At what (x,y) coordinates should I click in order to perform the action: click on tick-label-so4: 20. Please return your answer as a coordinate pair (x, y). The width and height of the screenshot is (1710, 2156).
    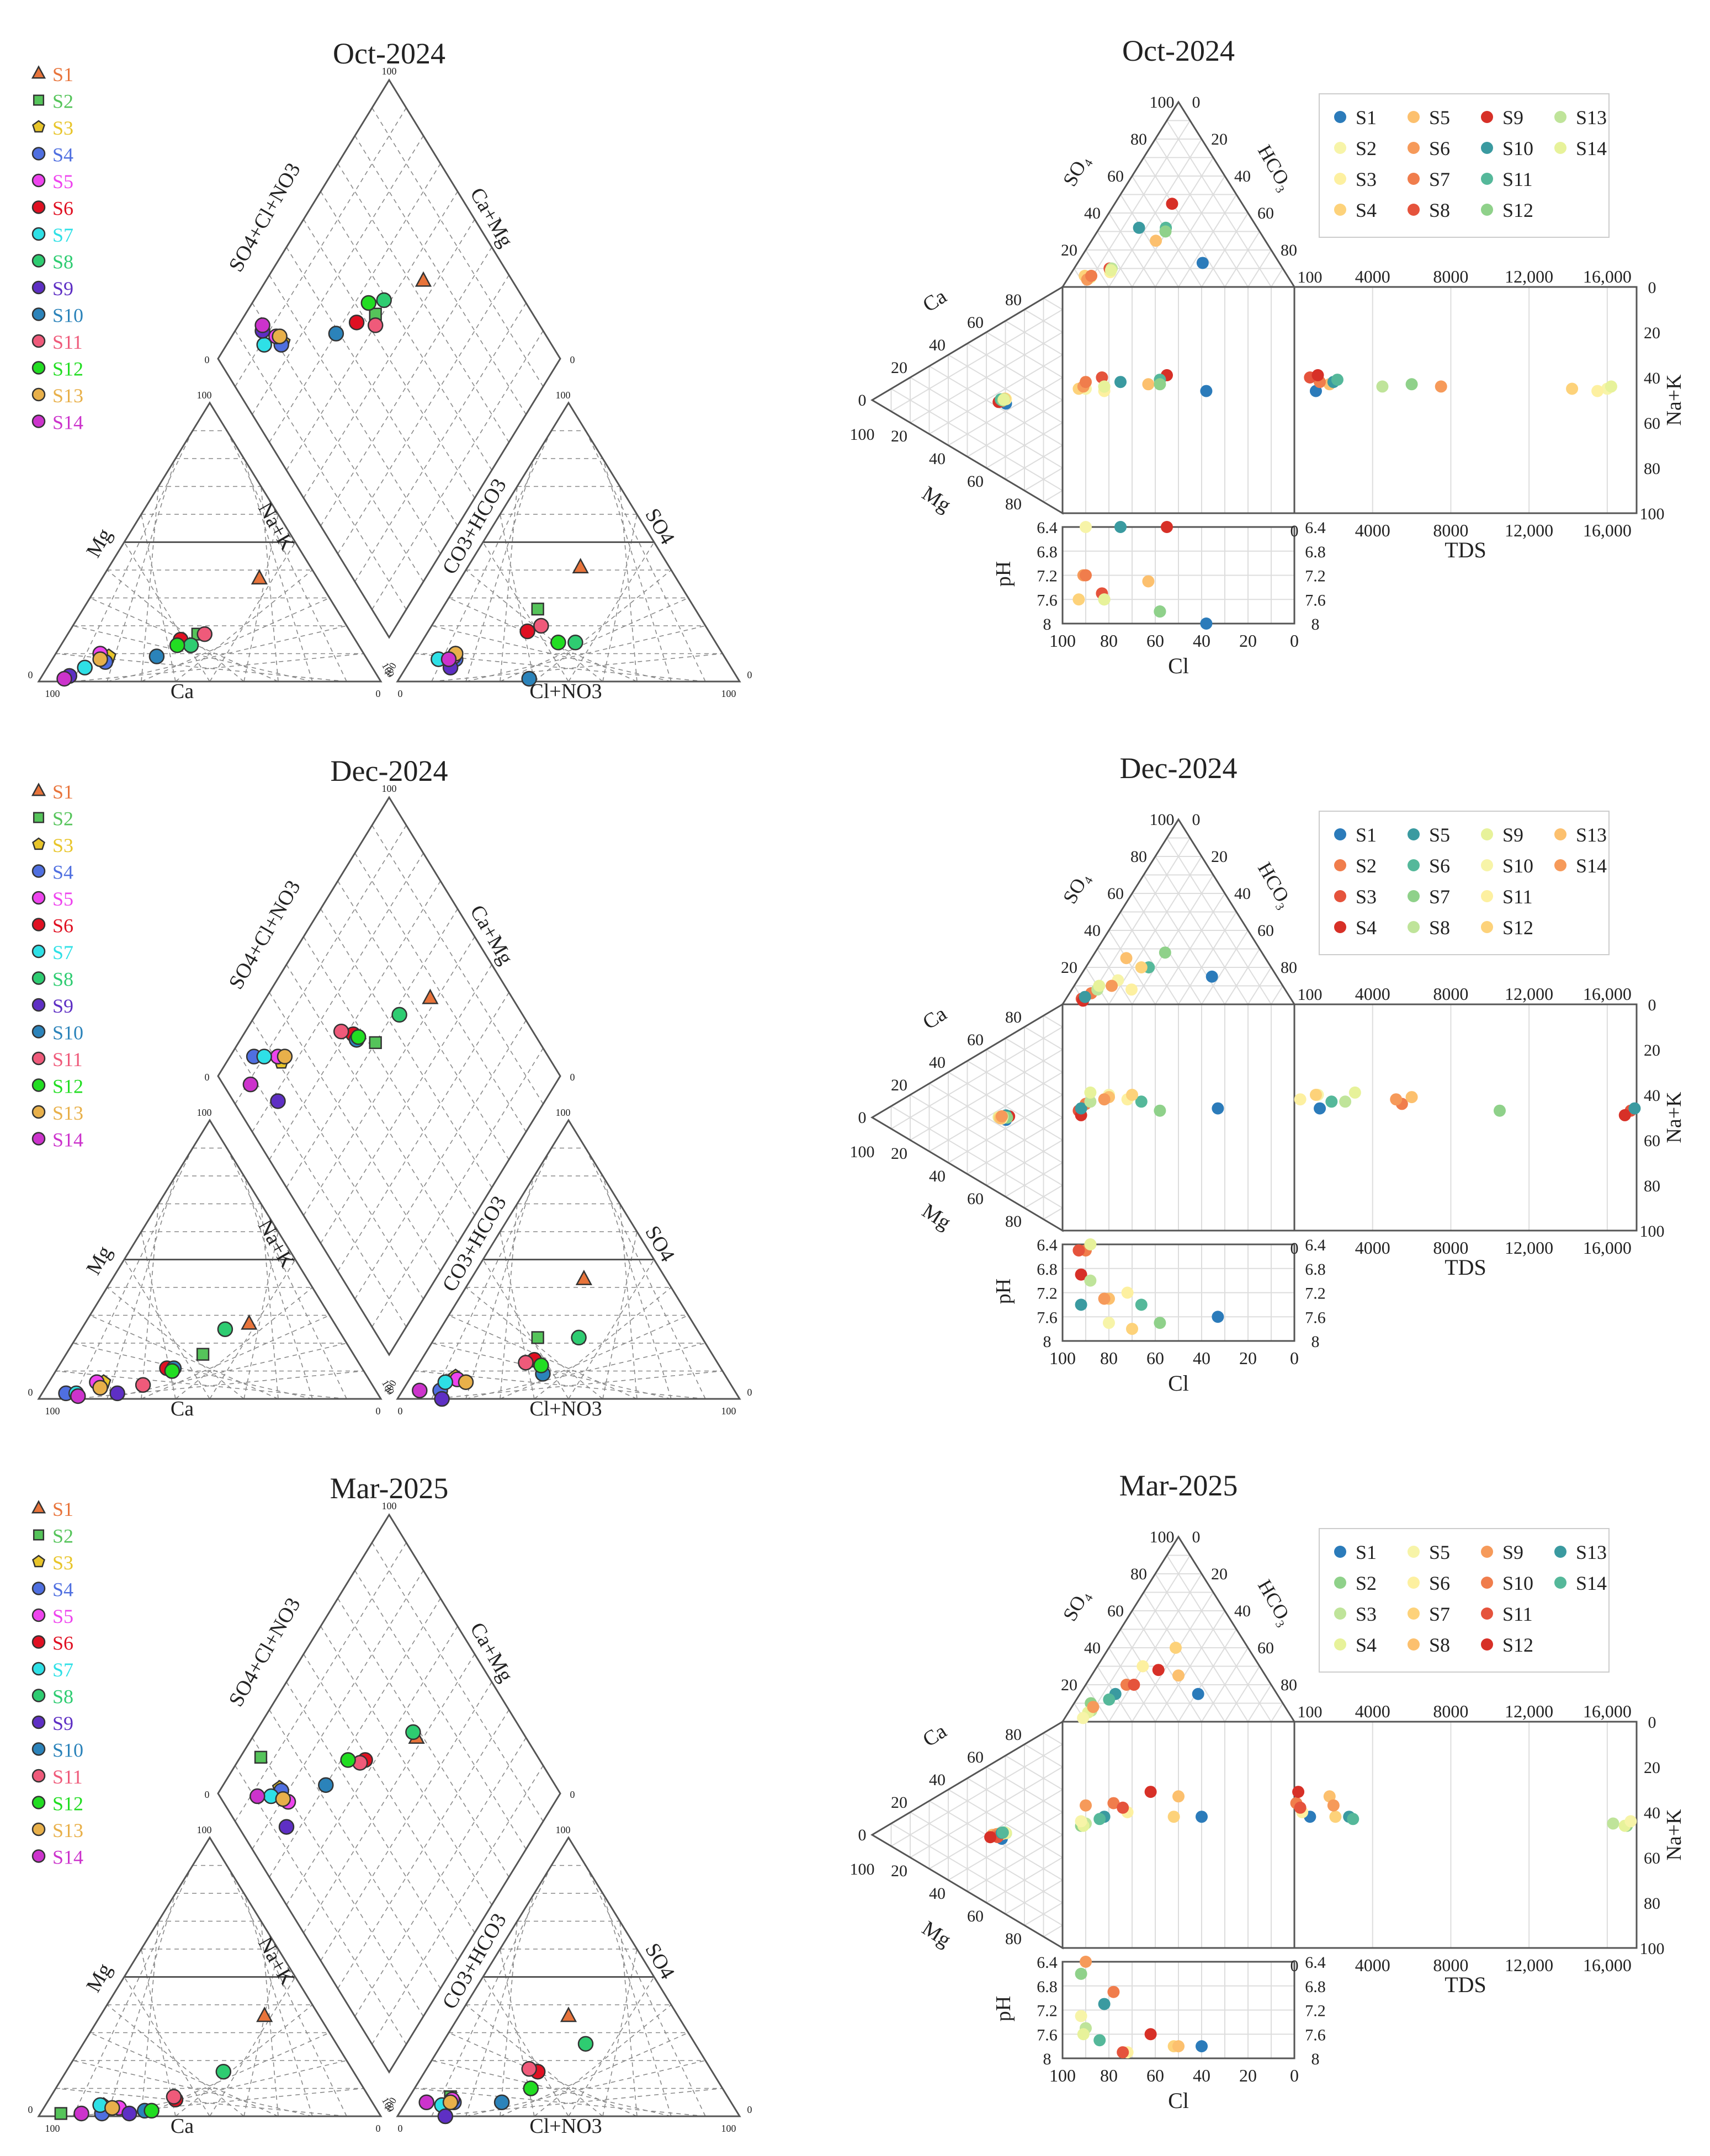
    Looking at the image, I should click on (1069, 1685).